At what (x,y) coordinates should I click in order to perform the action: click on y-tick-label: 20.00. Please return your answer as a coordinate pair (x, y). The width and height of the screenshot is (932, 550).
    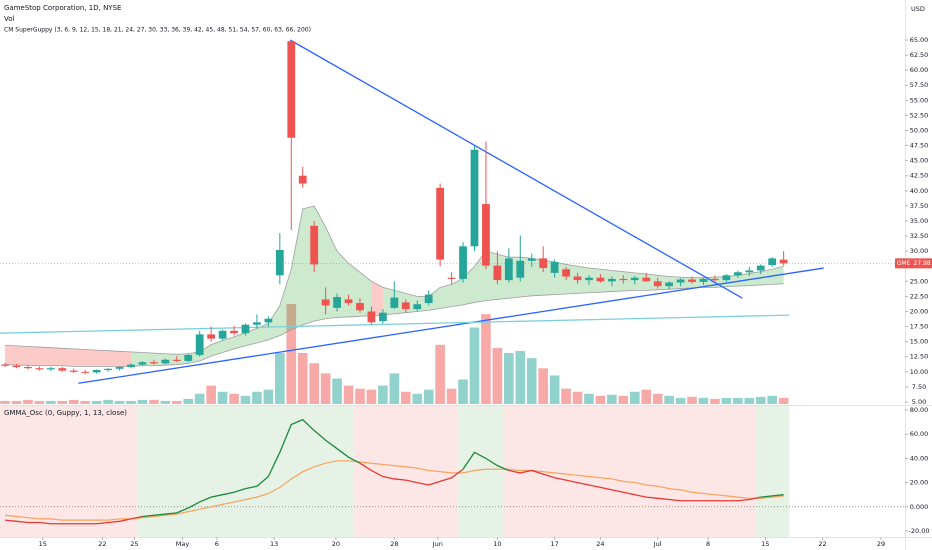
    Looking at the image, I should click on (919, 311).